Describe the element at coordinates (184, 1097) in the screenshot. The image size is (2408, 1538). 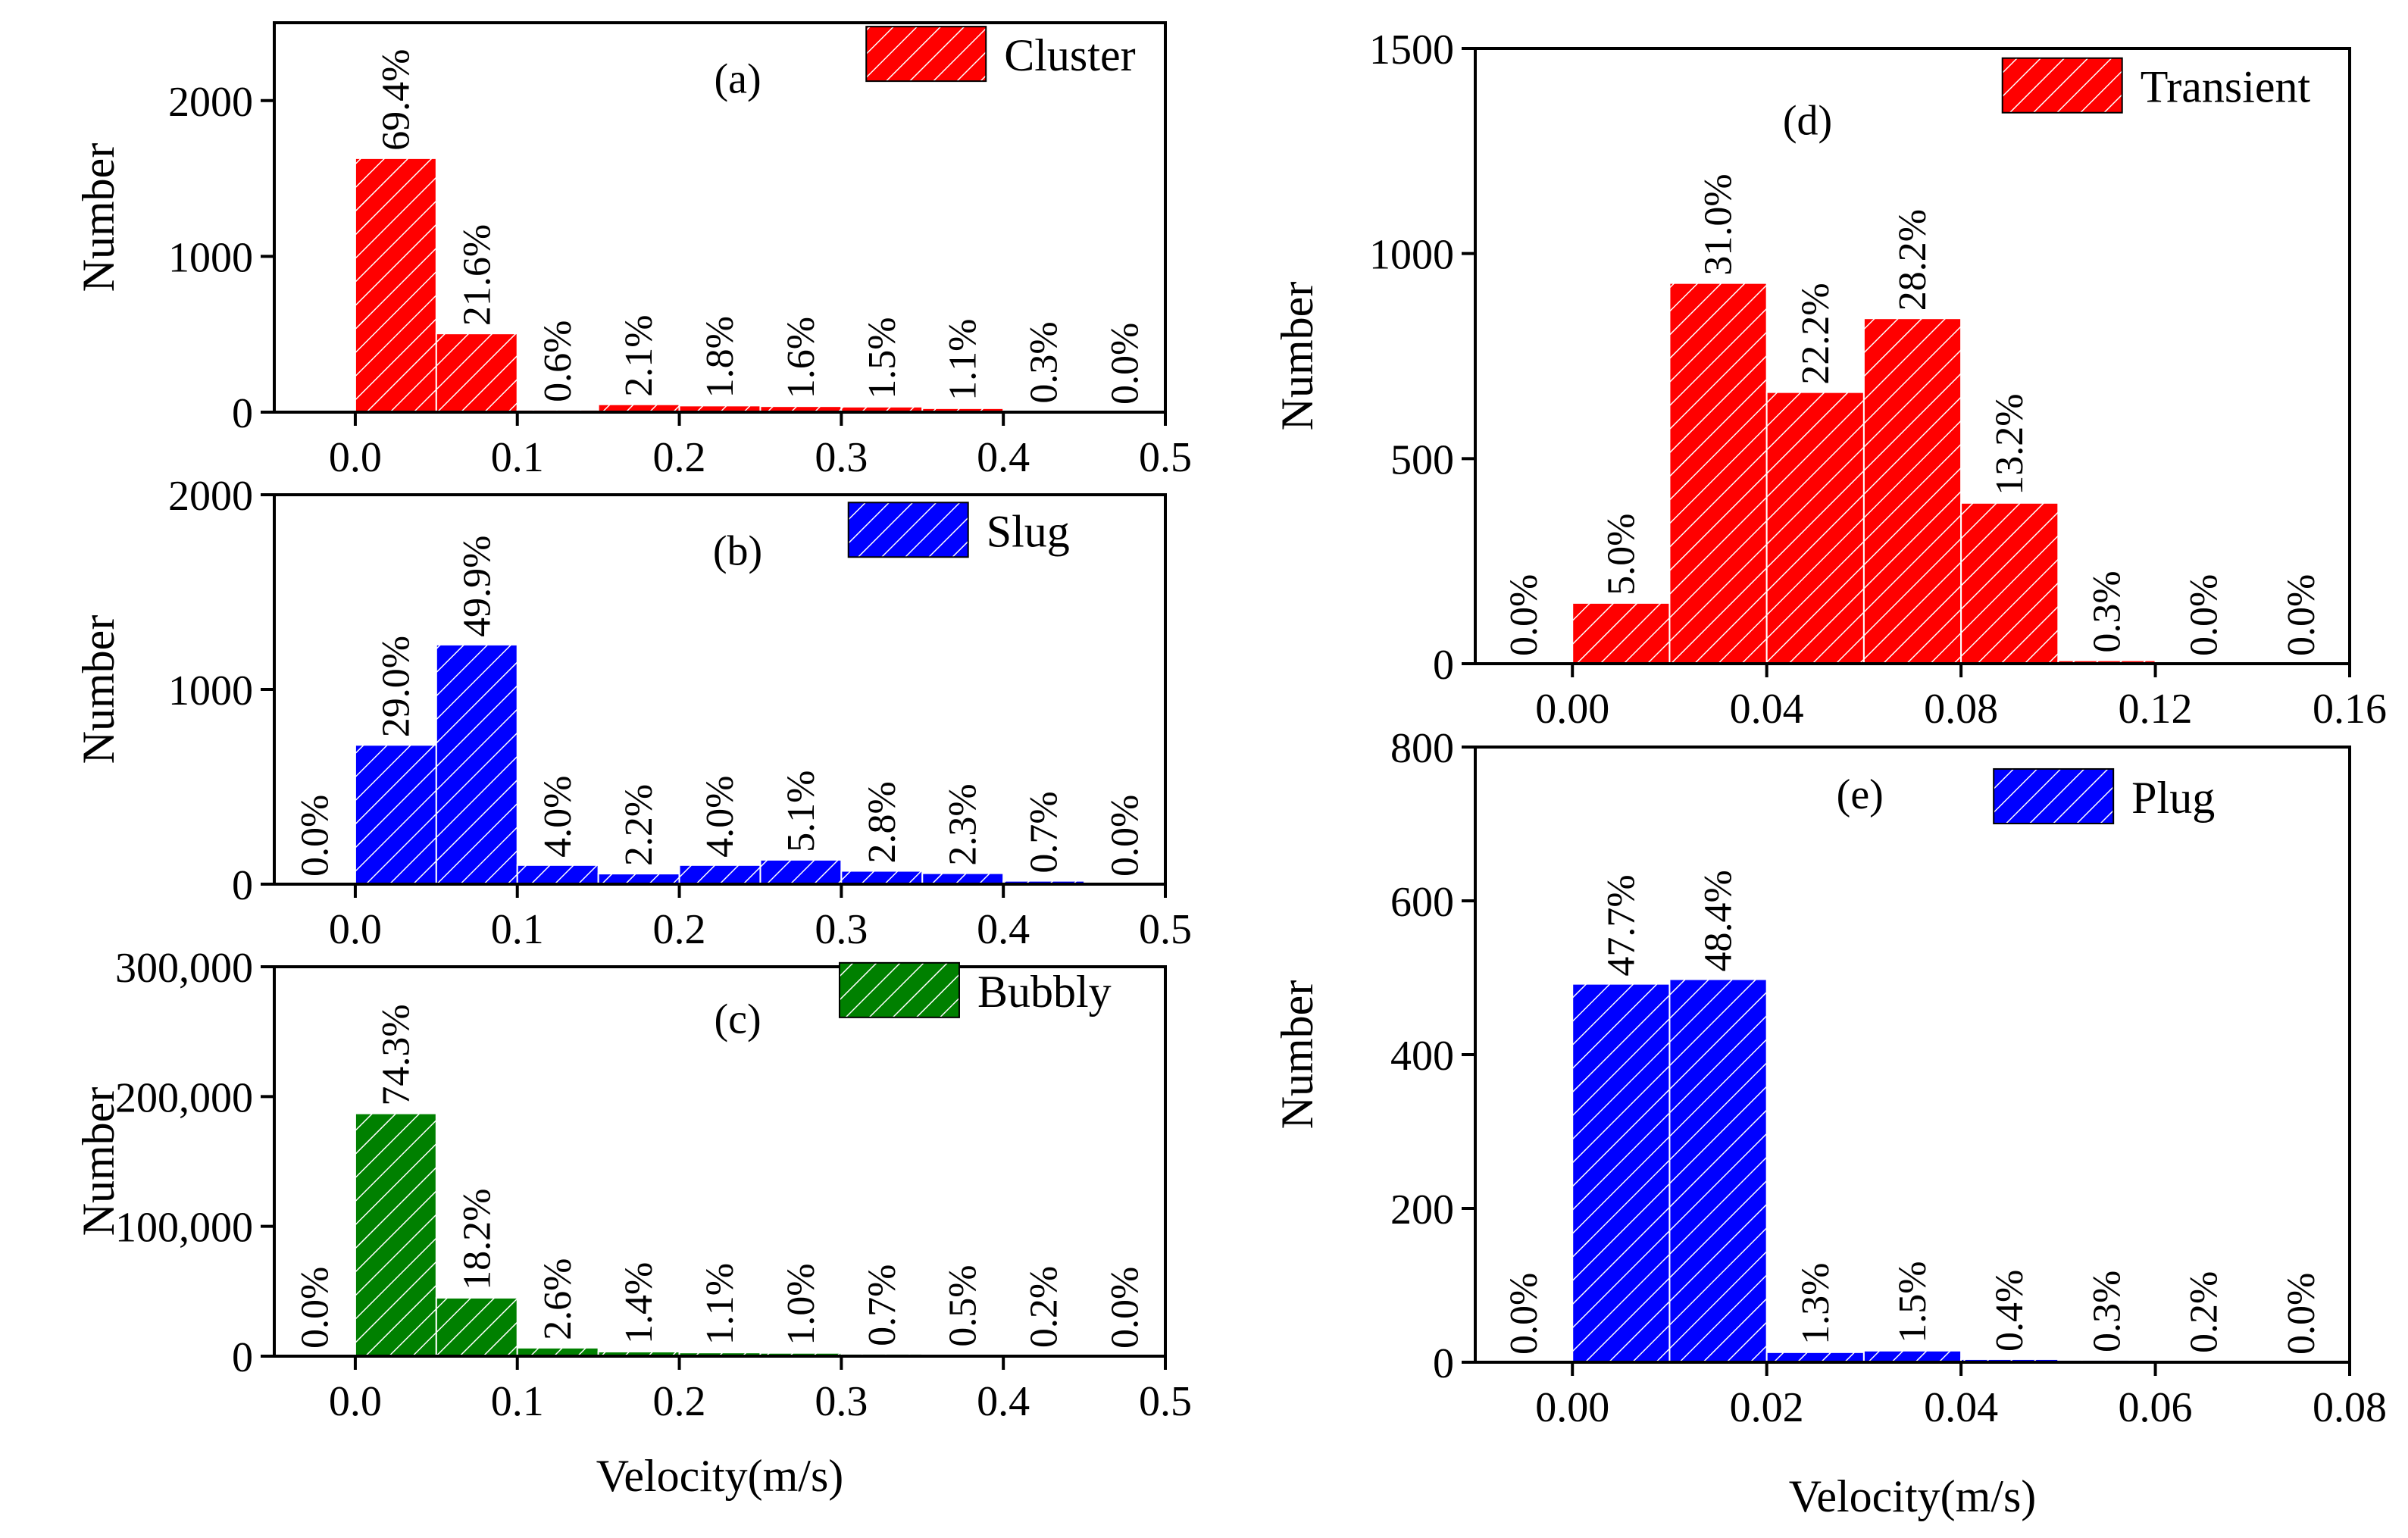
I see `y-tick-label: 200,000` at that location.